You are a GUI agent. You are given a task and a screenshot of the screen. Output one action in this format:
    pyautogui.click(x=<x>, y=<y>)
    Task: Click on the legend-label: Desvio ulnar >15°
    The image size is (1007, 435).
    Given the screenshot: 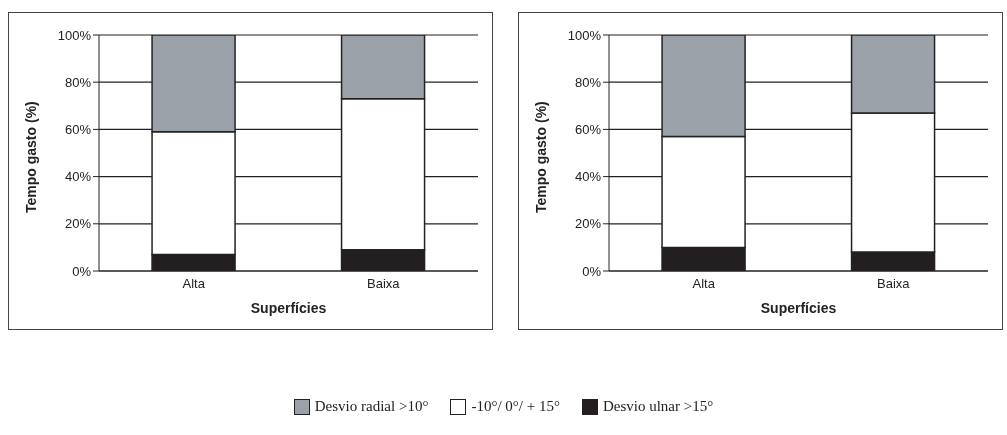 What is the action you would take?
    pyautogui.click(x=658, y=406)
    